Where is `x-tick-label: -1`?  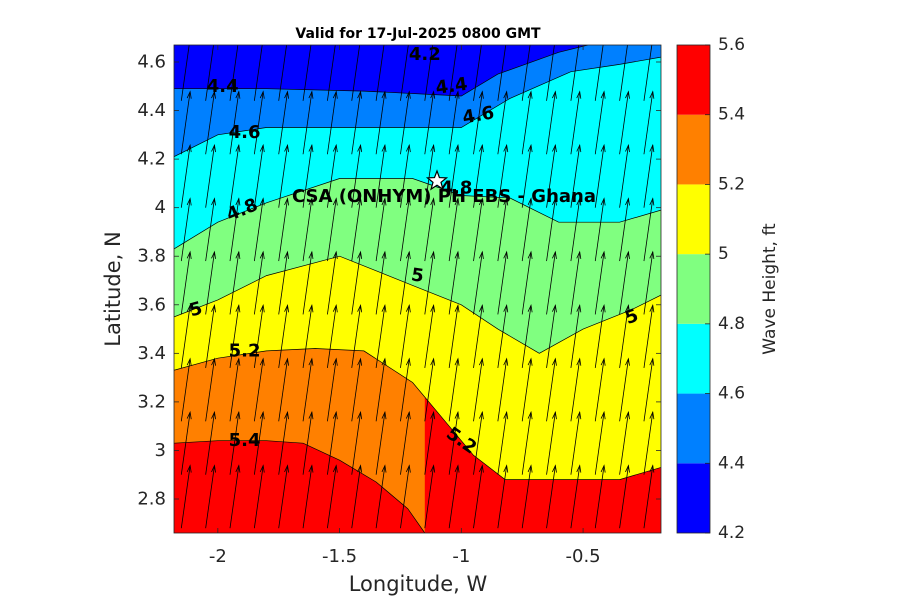
x-tick-label: -1 is located at coordinates (461, 556).